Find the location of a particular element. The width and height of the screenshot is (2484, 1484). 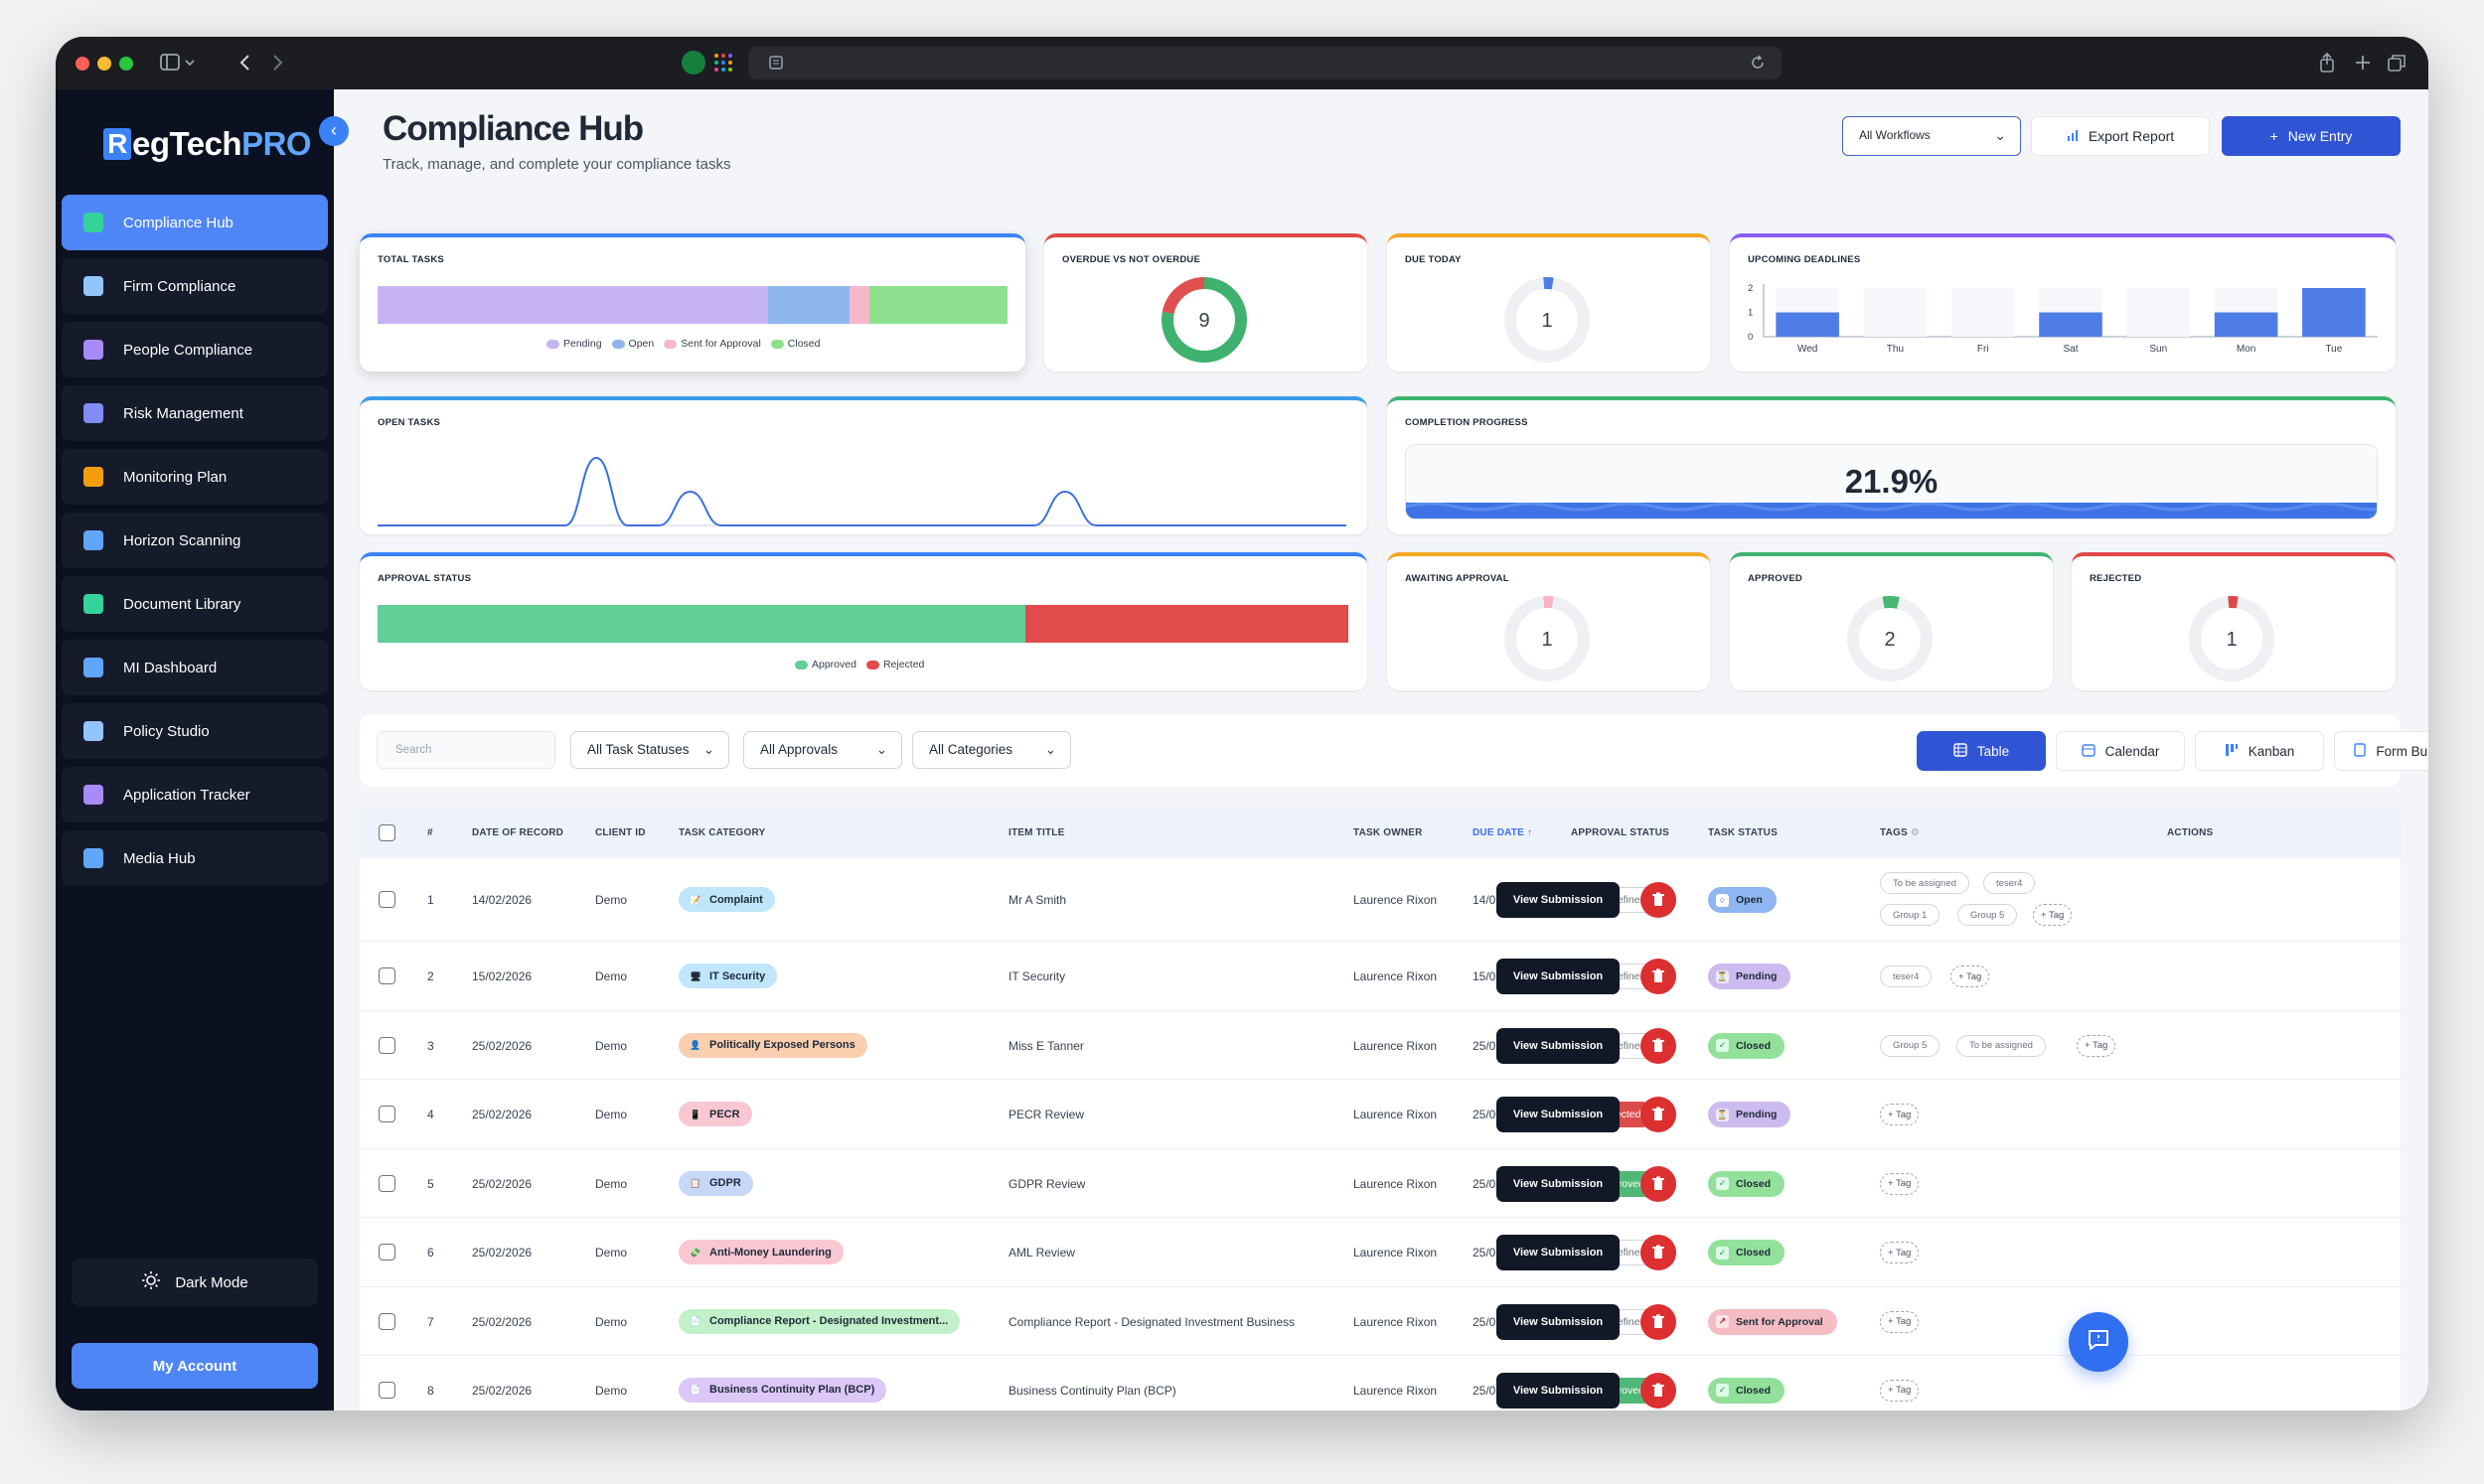

open-tasks-line is located at coordinates (862, 491).